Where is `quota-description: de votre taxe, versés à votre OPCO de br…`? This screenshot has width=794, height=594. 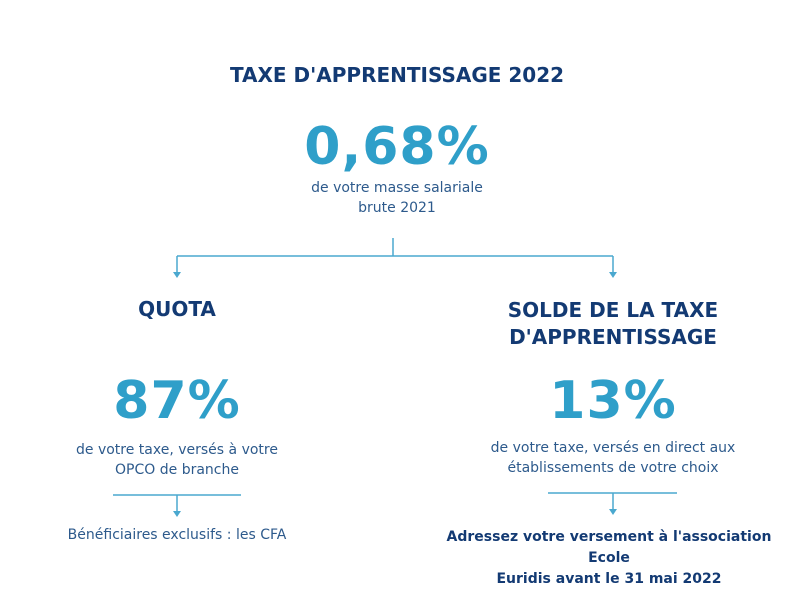
quota-description: de votre taxe, versés à votre OPCO de br… is located at coordinates (177, 460).